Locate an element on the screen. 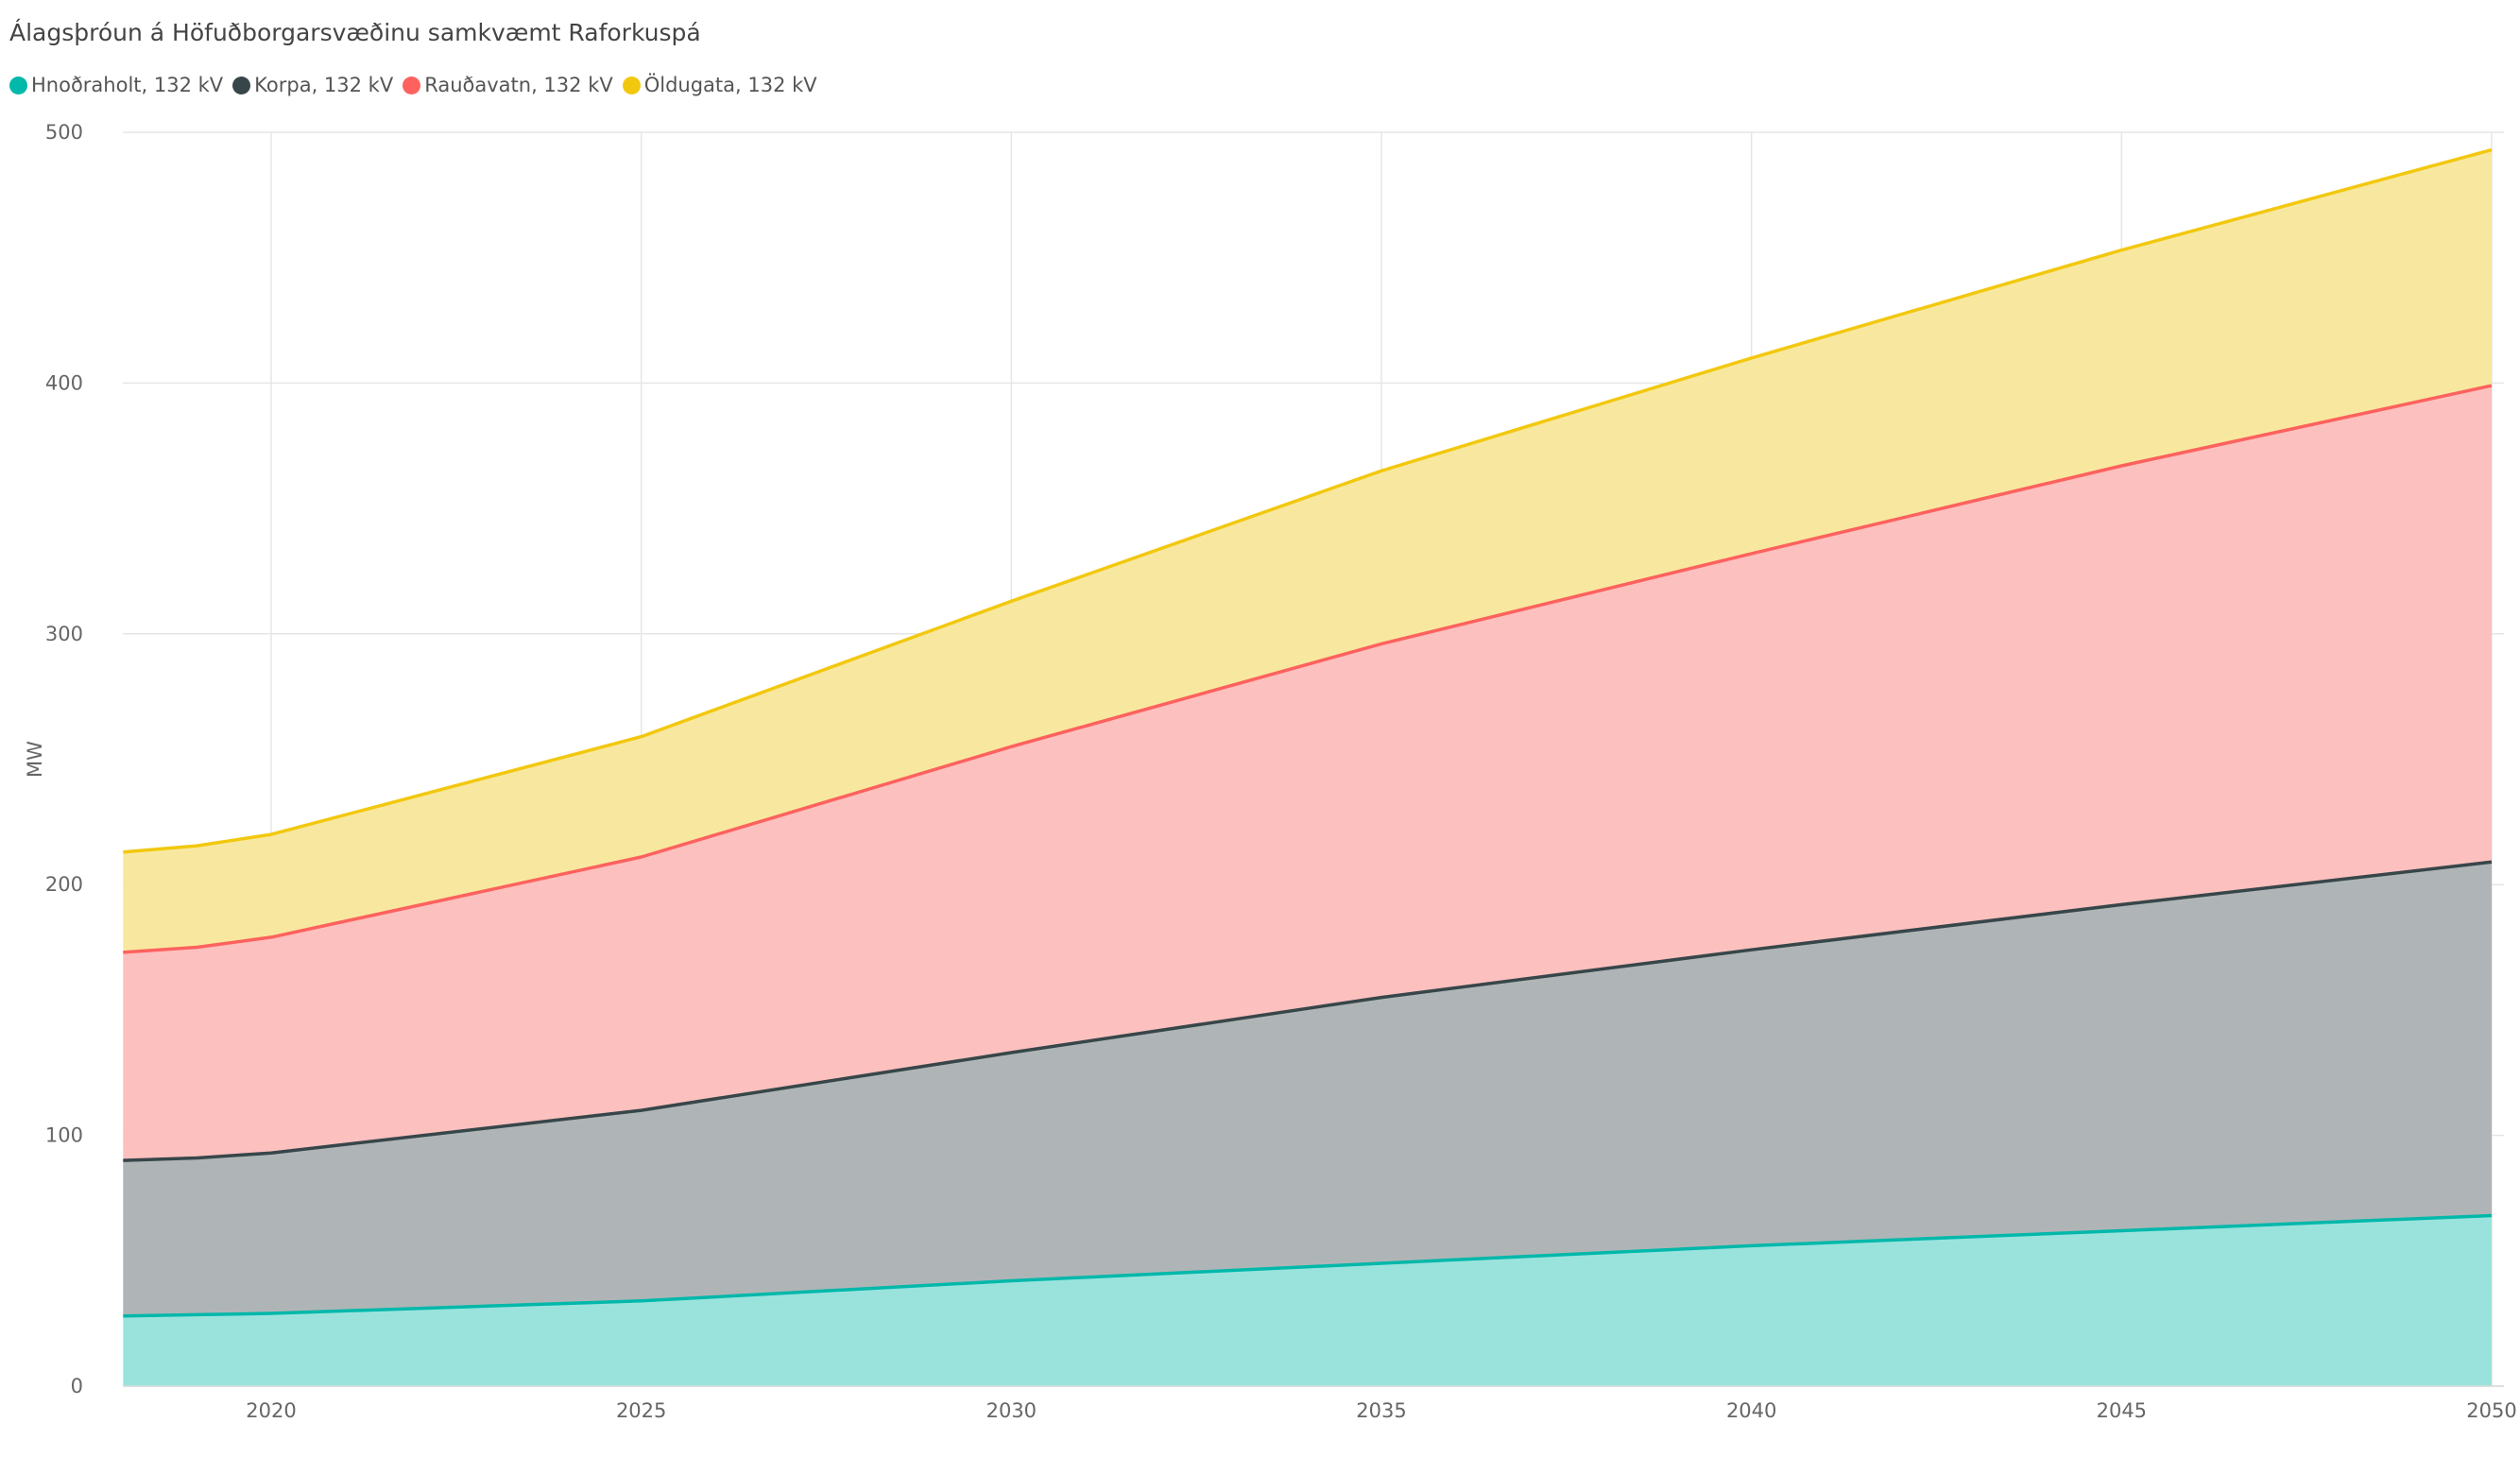 The width and height of the screenshot is (2520, 1457). y-tick-label-200: 200 is located at coordinates (64, 884).